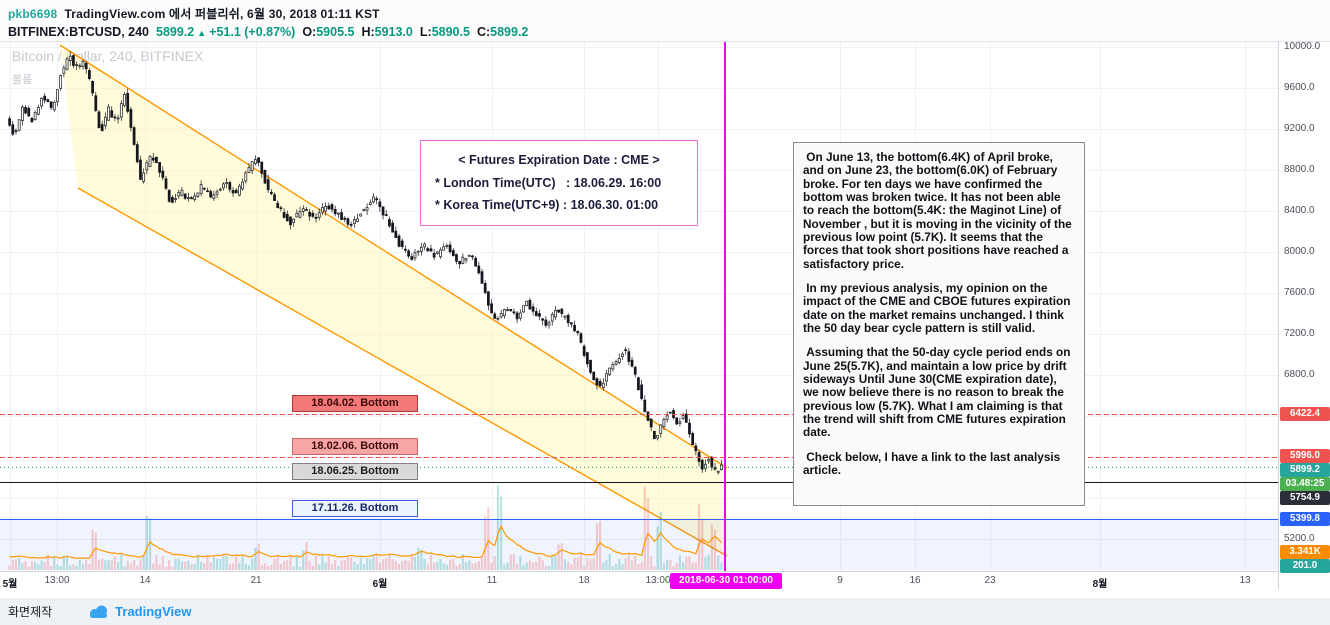 This screenshot has height=625, width=1330. Describe the element at coordinates (309, 32) in the screenshot. I see `ohlc-label: O:` at that location.